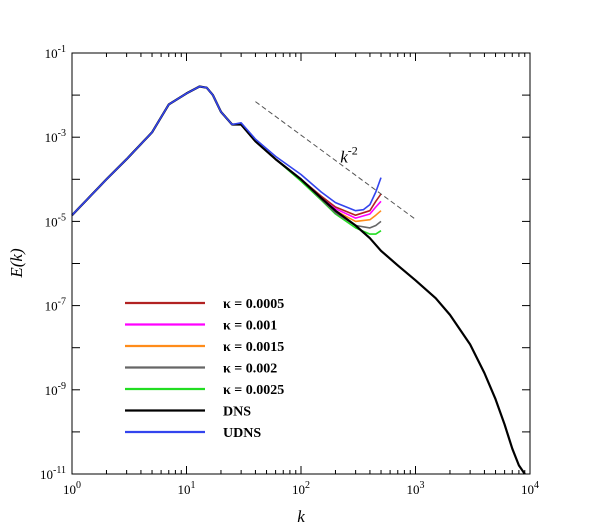 Image resolution: width=598 pixels, height=530 pixels. Describe the element at coordinates (55, 220) in the screenshot. I see `y-tick-label: 10⁻⁵` at that location.